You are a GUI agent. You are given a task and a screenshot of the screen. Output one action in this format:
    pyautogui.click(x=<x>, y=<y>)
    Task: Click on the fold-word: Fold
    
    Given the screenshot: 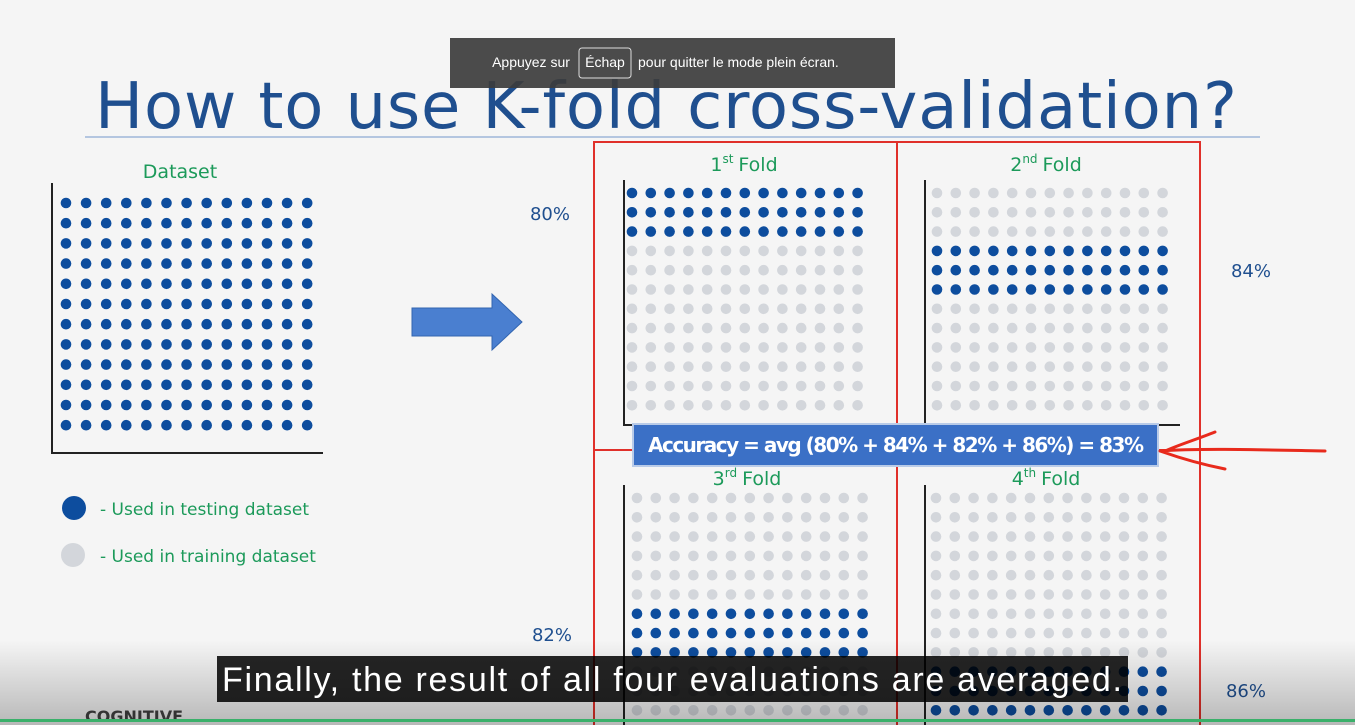 What is the action you would take?
    pyautogui.click(x=761, y=479)
    